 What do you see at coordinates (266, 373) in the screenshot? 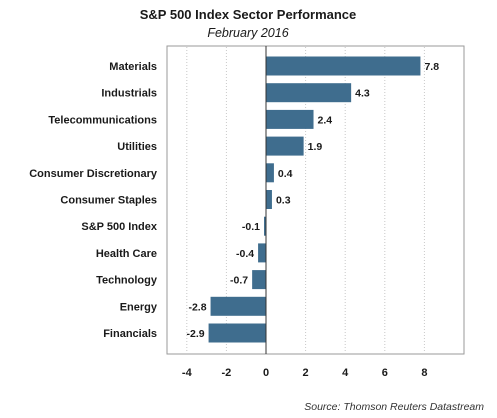
I see `x-tick-label: 0` at bounding box center [266, 373].